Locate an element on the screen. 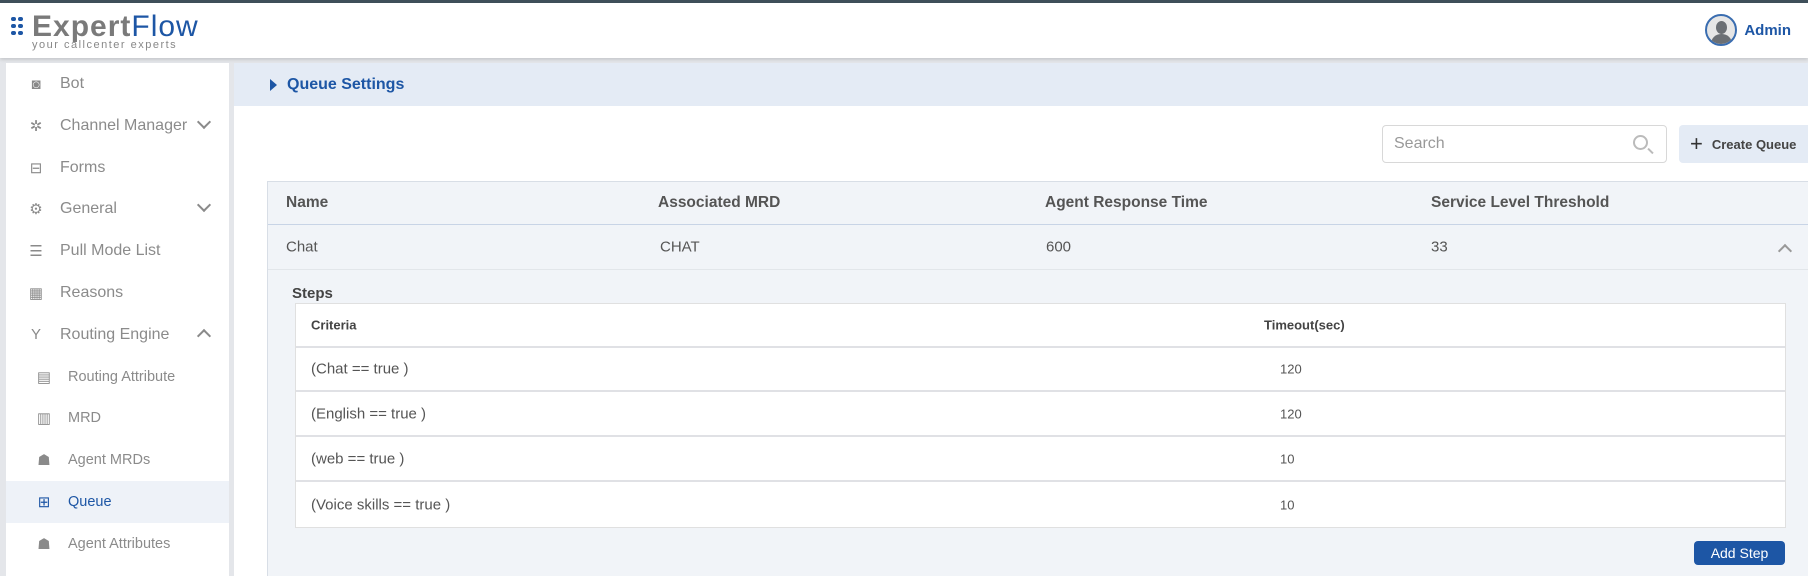 Image resolution: width=1808 pixels, height=576 pixels. user-menu: Admin is located at coordinates (1748, 30).